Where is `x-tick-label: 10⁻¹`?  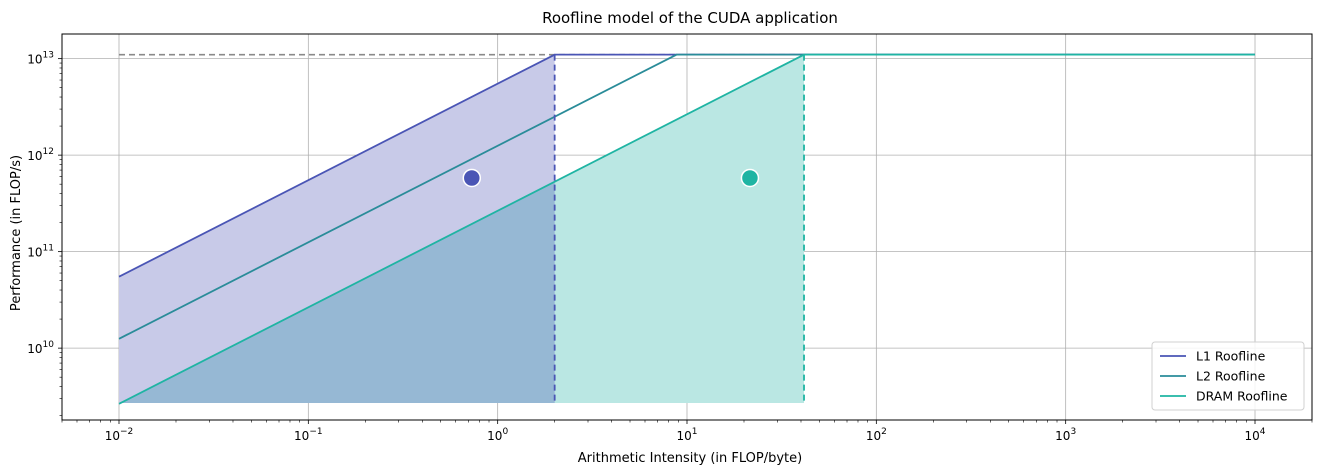
x-tick-label: 10⁻¹ is located at coordinates (308, 435).